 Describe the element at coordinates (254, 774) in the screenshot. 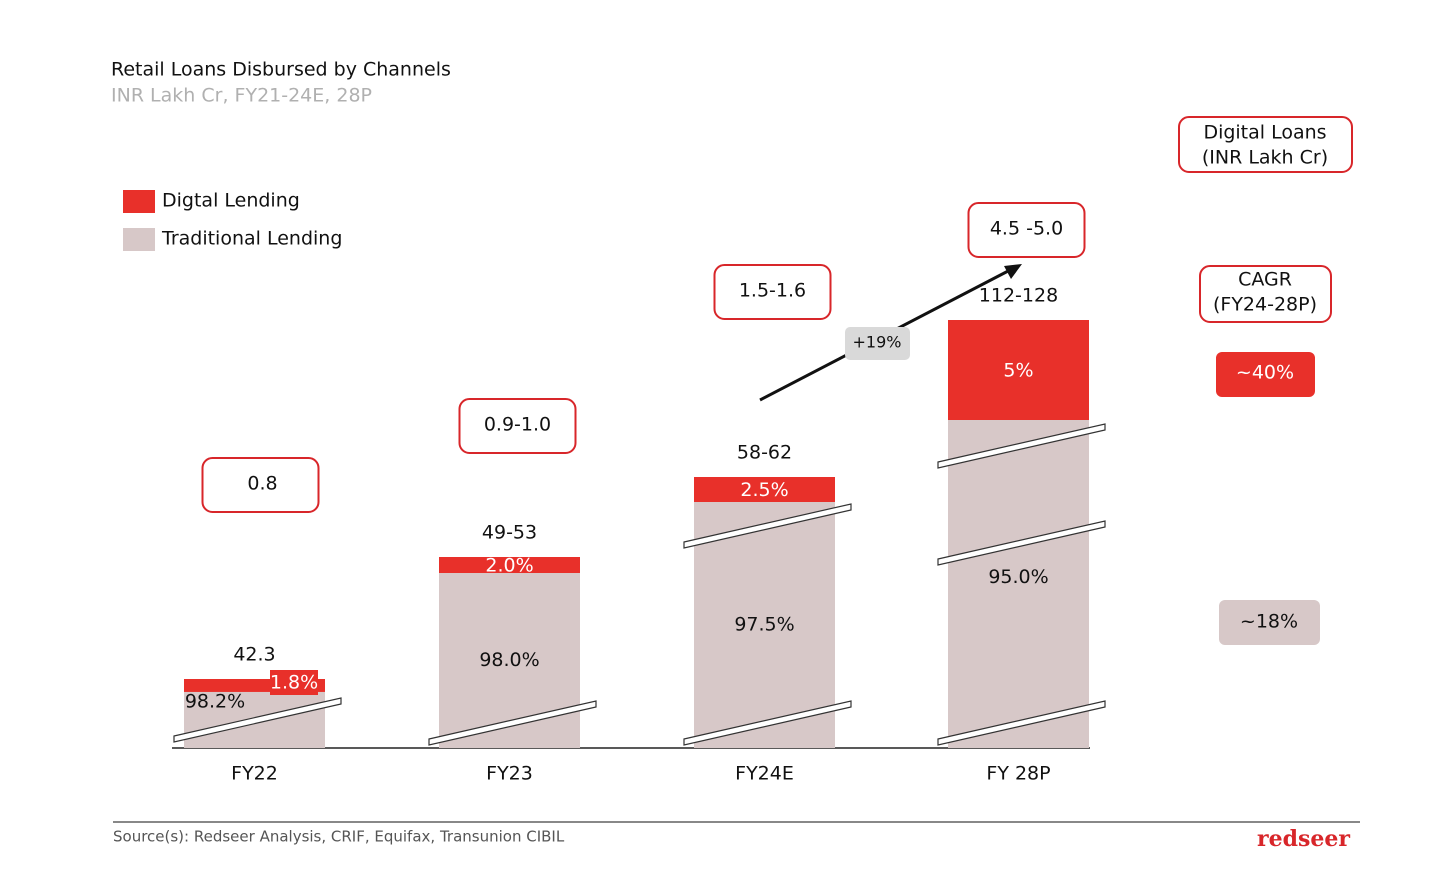

I see `x-tick-label: FY22` at that location.